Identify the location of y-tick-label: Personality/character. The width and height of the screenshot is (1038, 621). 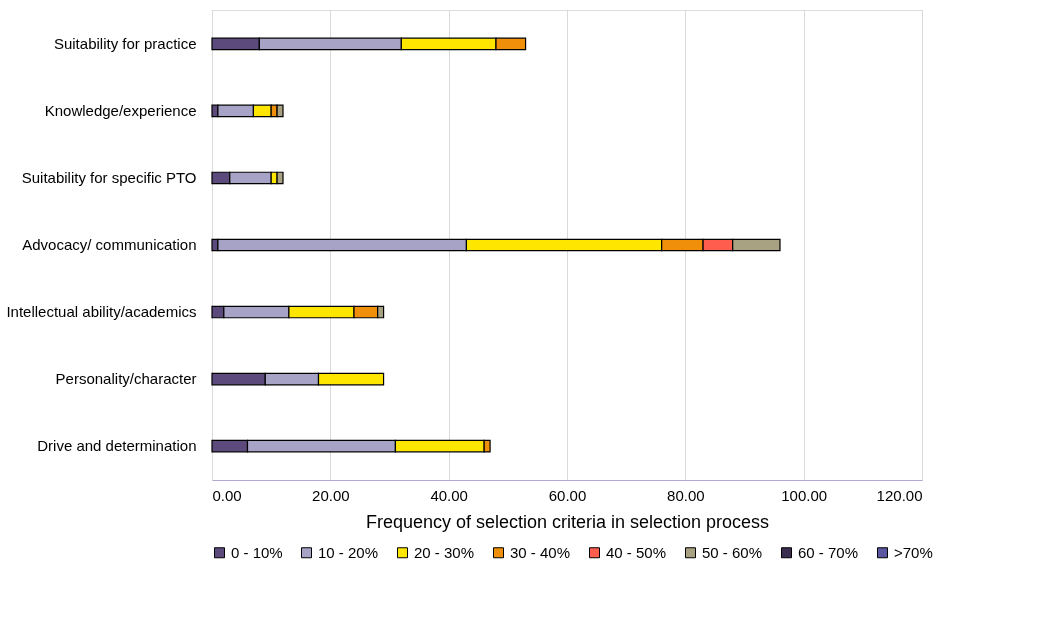
(126, 379).